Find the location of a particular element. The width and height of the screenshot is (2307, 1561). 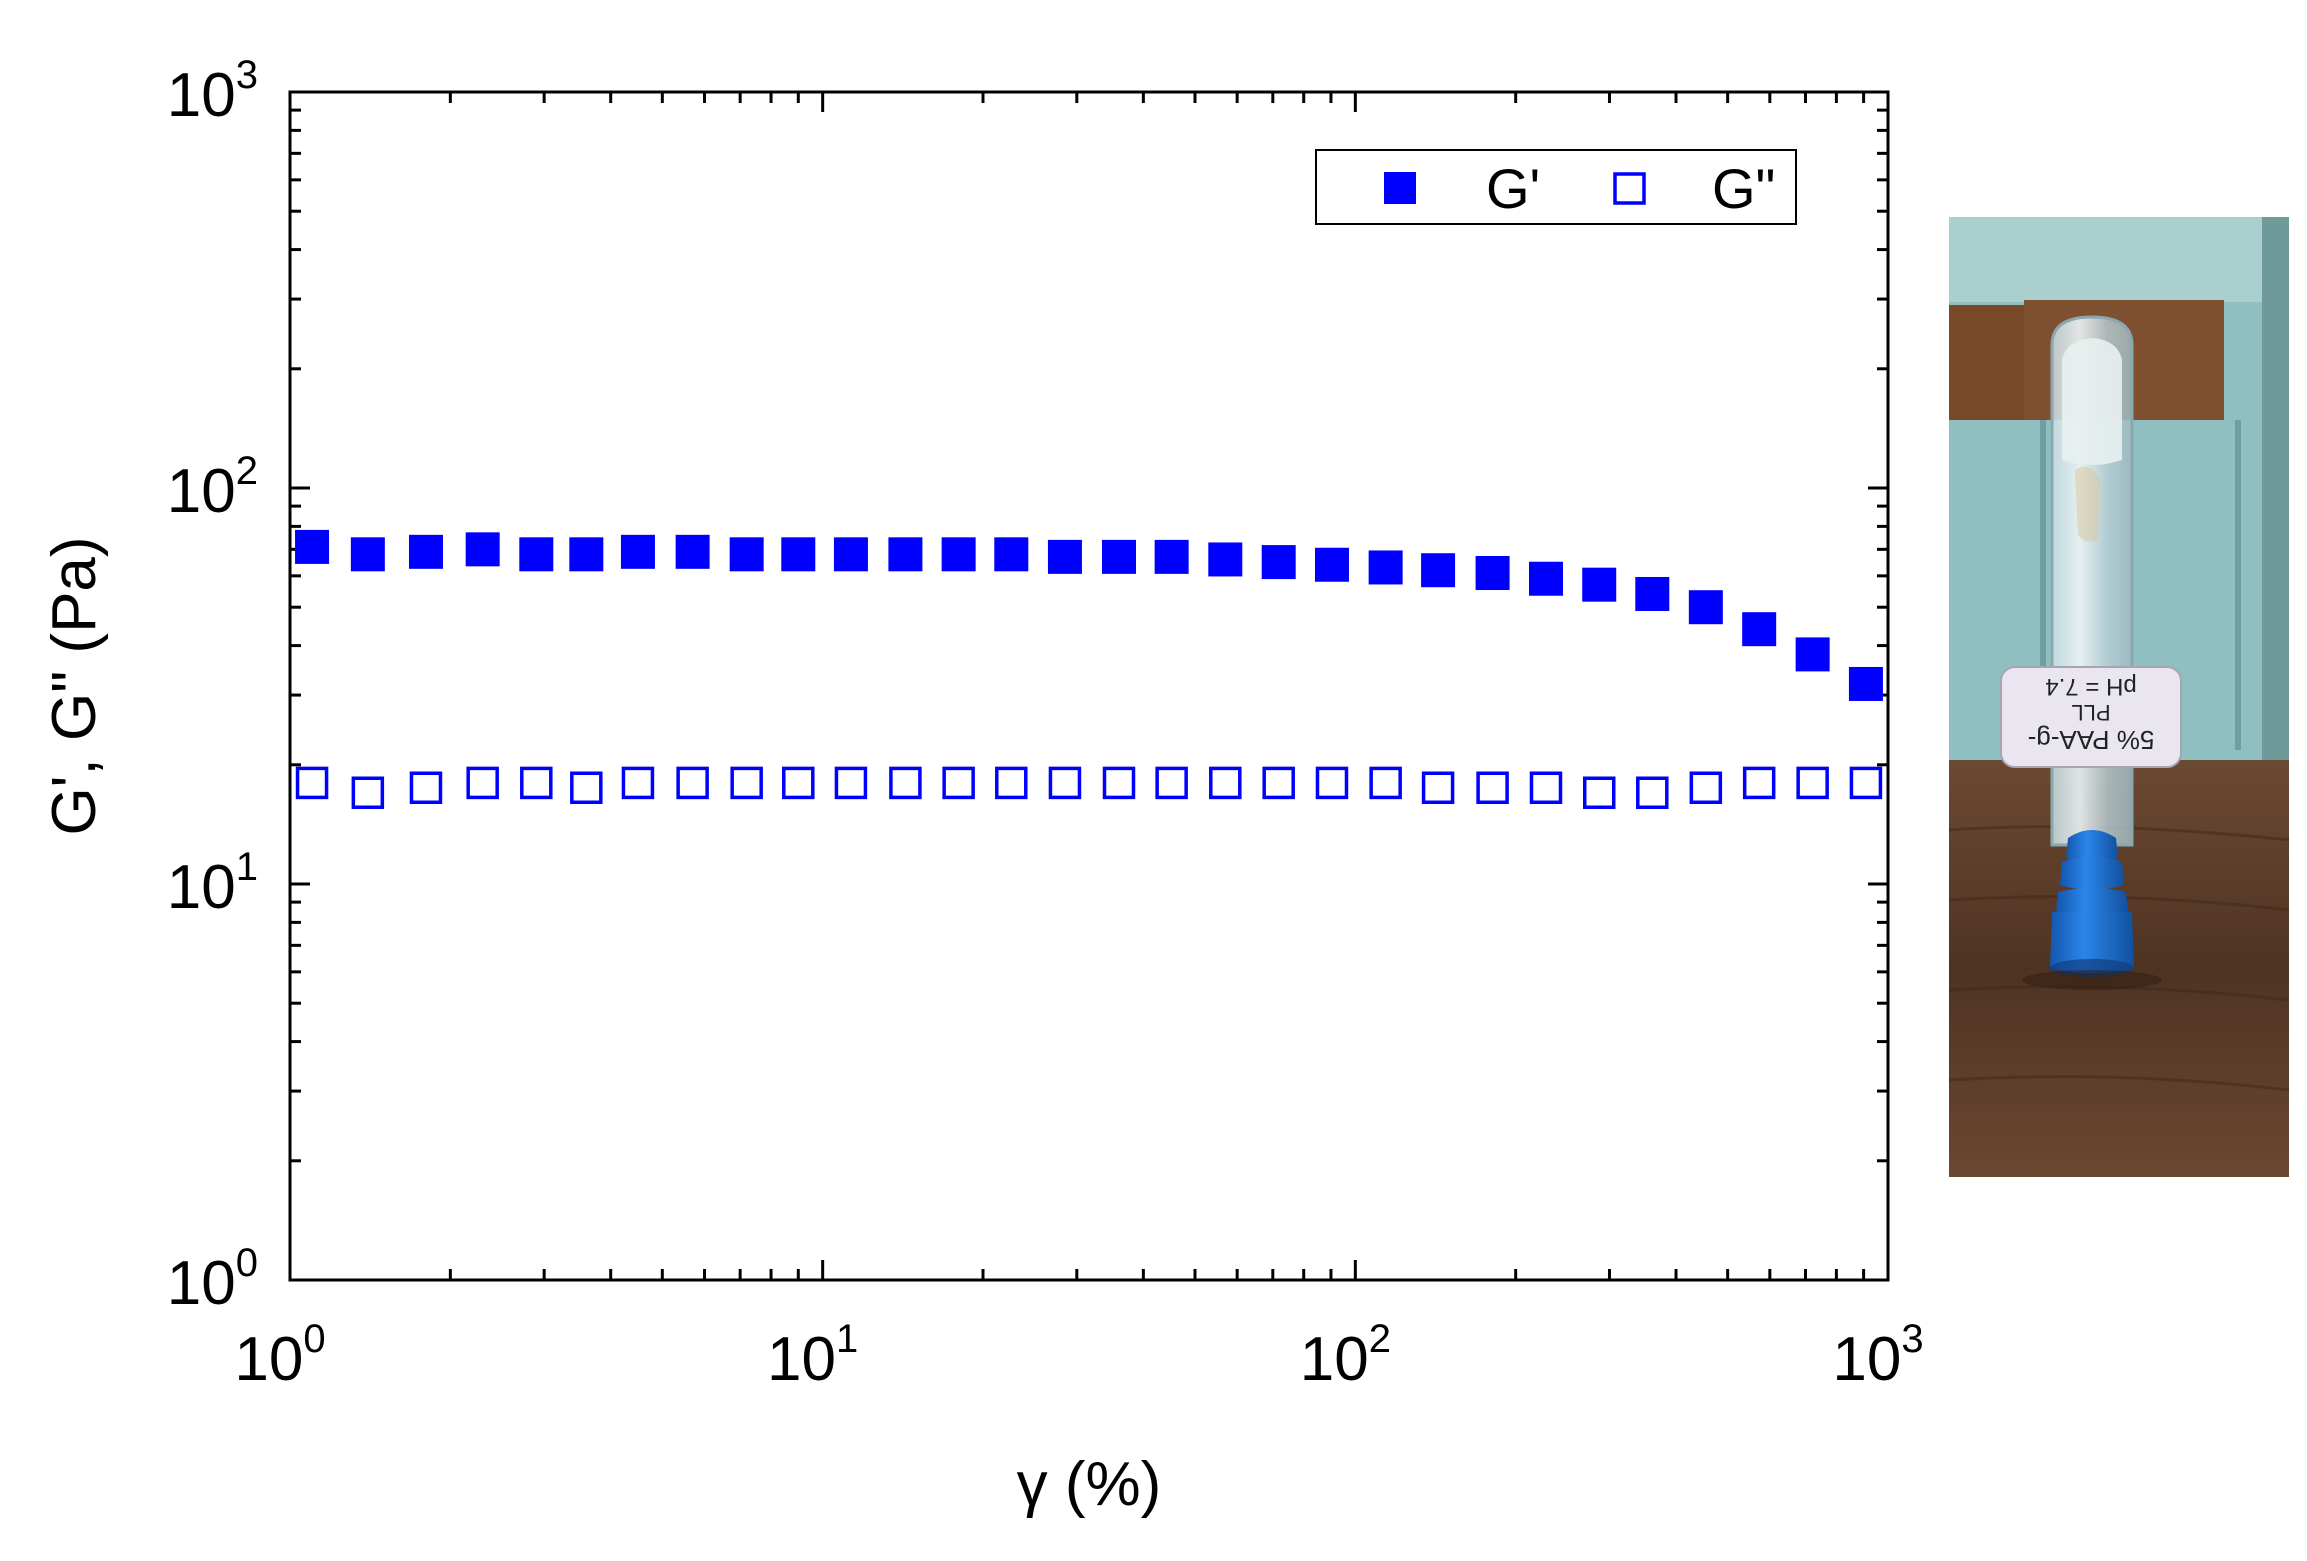

gel-vial-photo: 5% PAA-g- PLL pH = 7.4 is located at coordinates (2119, 697).